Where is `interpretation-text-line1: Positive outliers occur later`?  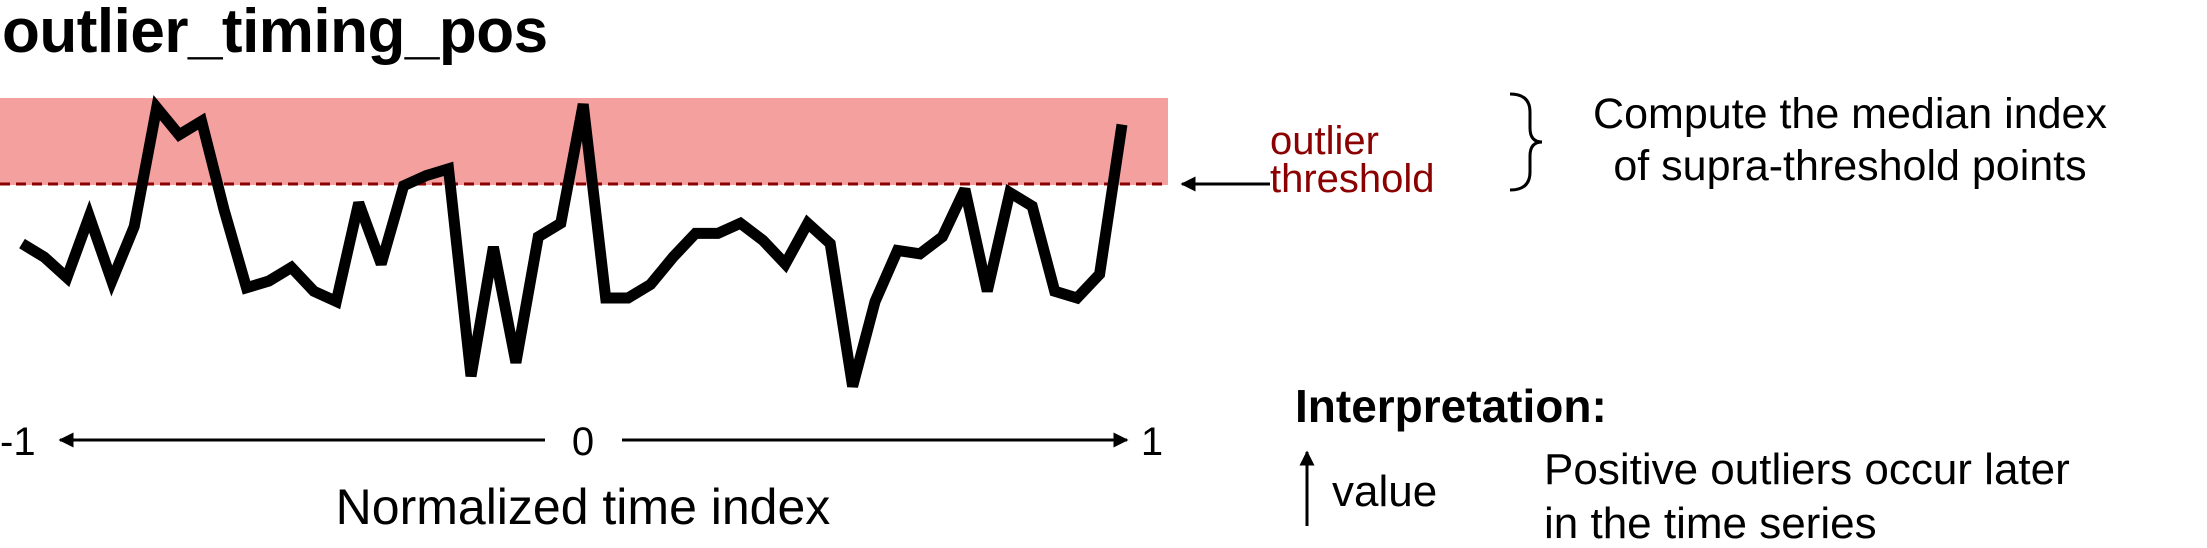 interpretation-text-line1: Positive outliers occur later is located at coordinates (1807, 469).